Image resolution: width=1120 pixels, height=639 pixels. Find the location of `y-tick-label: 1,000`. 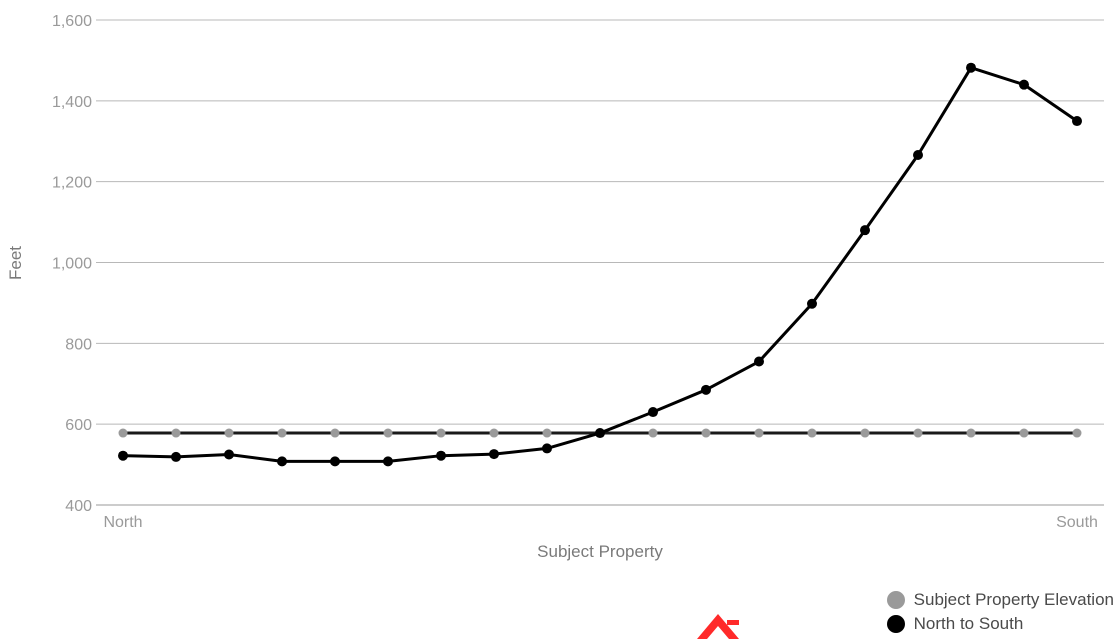

y-tick-label: 1,000 is located at coordinates (72, 264).